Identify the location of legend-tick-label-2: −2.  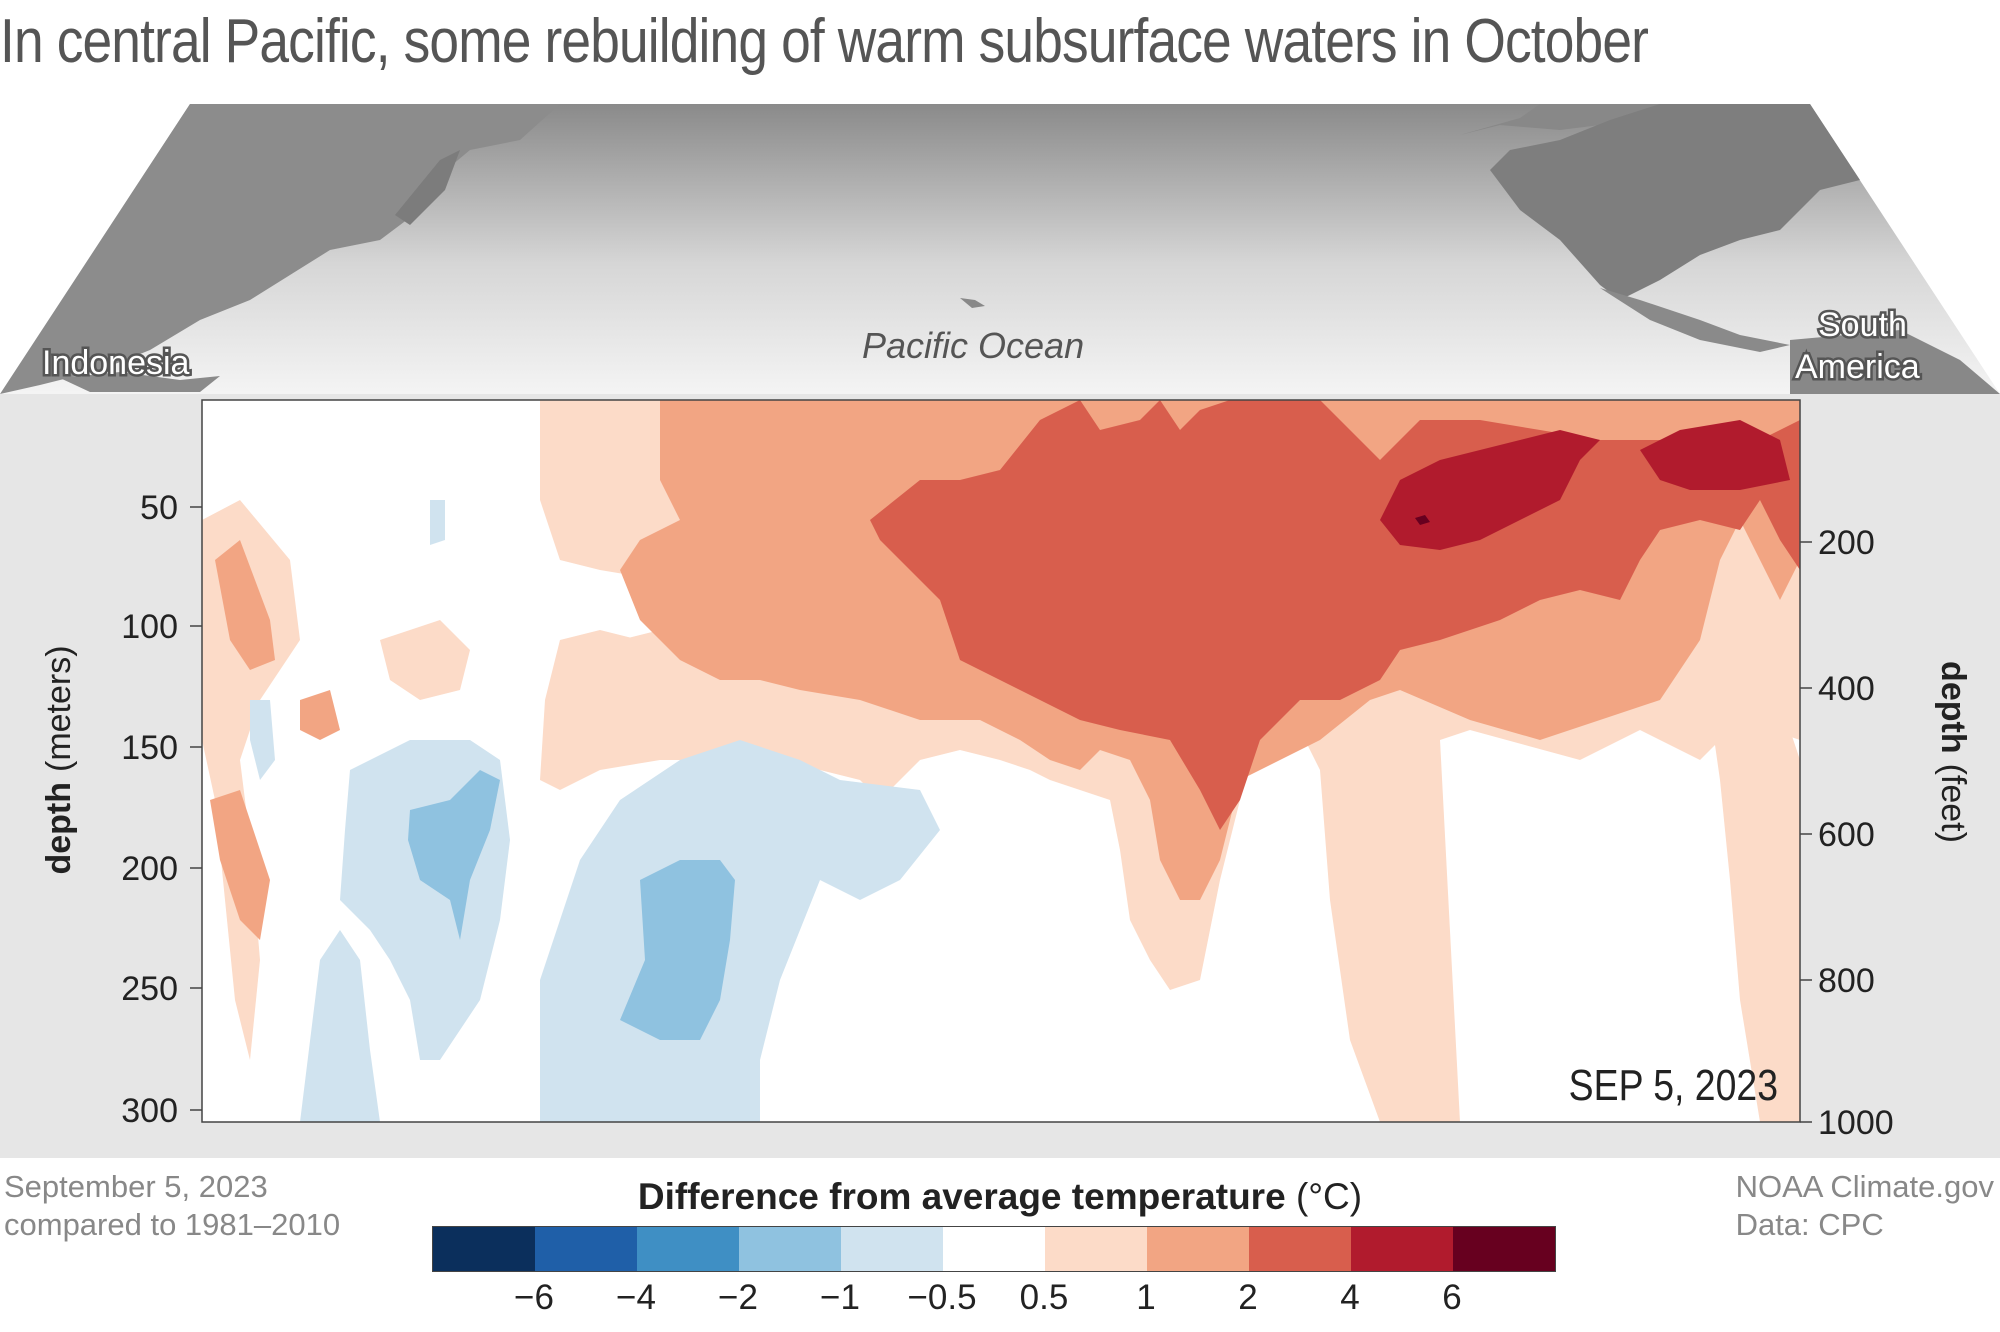
(738, 1297).